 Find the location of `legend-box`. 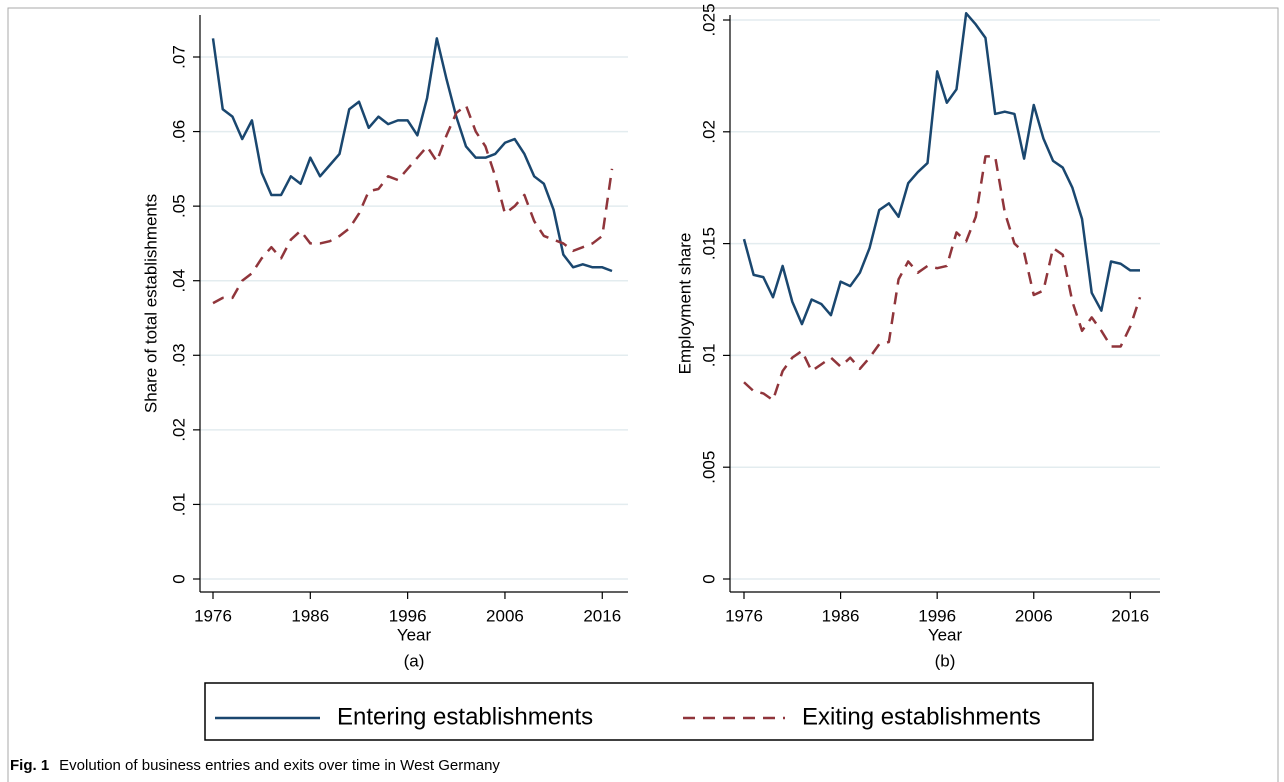

legend-box is located at coordinates (649, 711).